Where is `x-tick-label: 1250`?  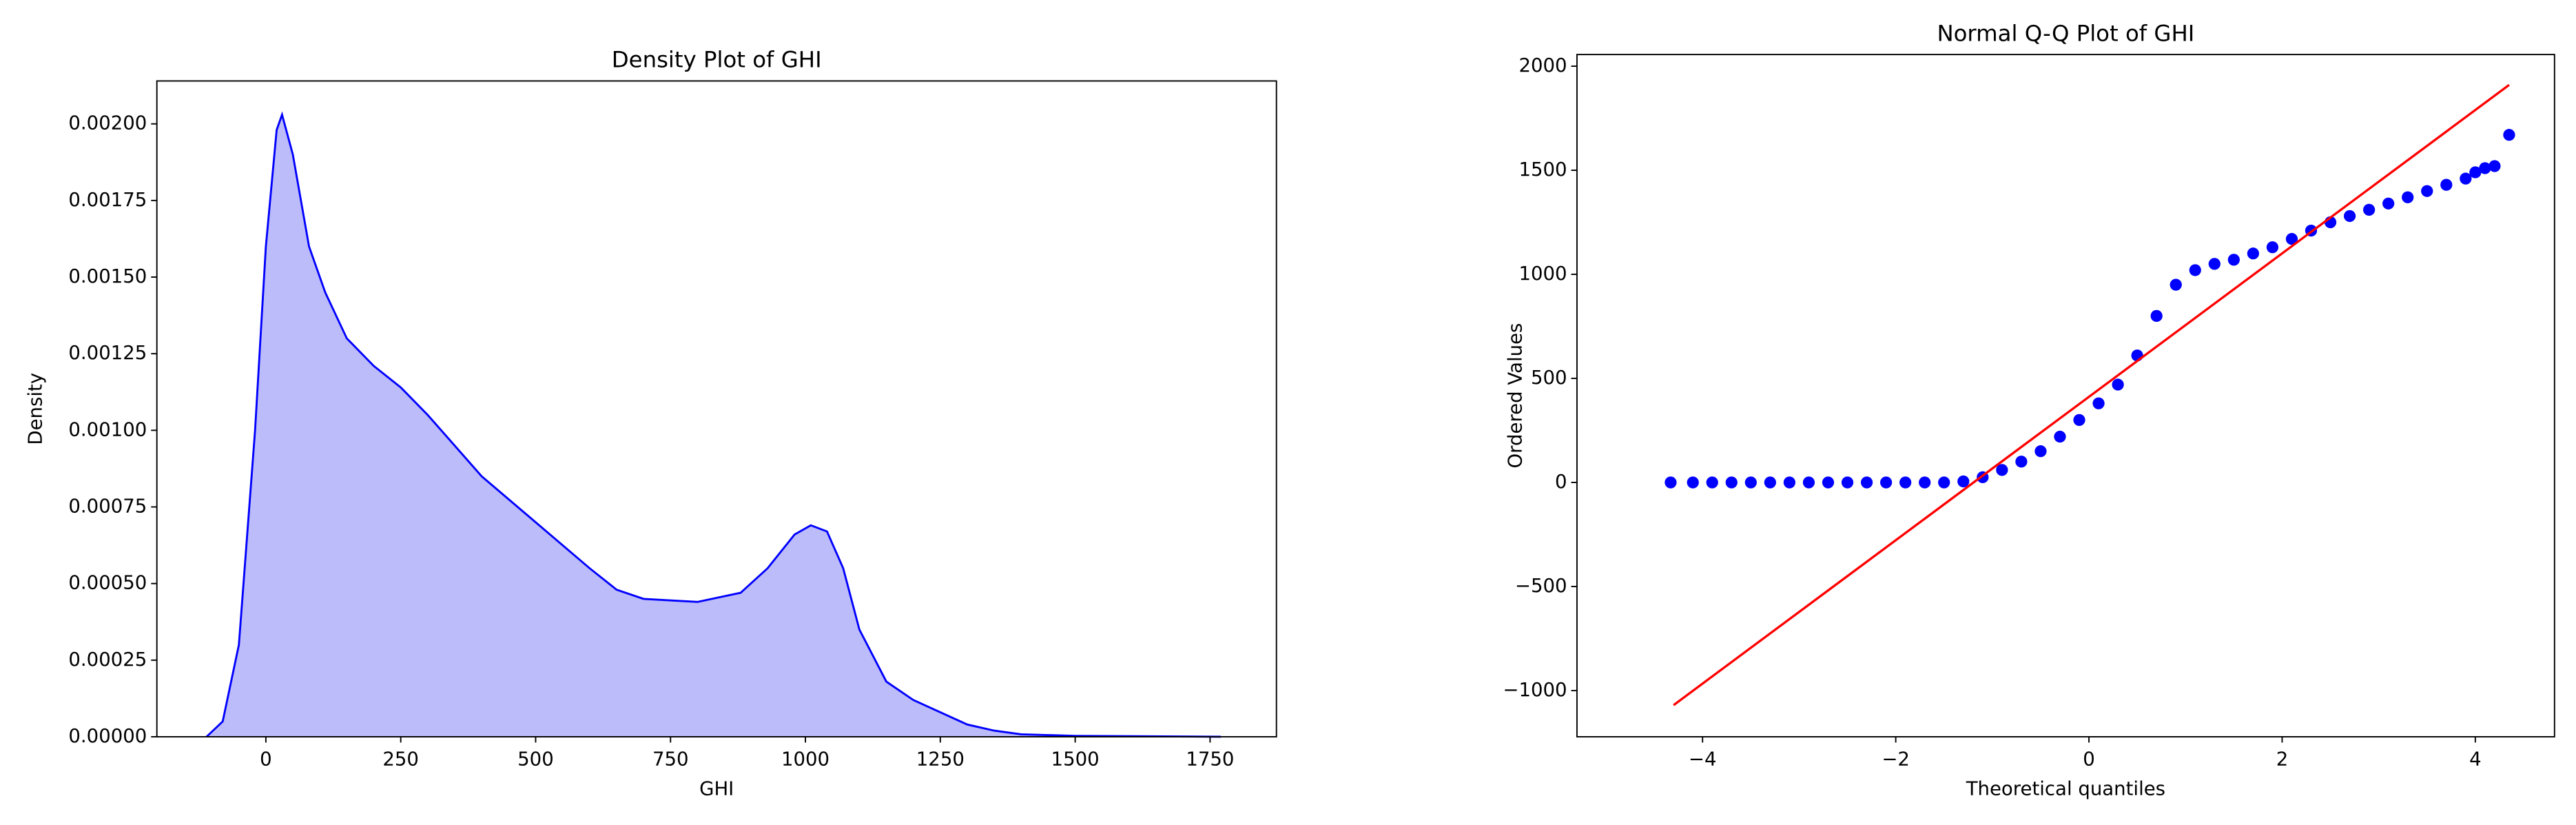 x-tick-label: 1250 is located at coordinates (940, 759).